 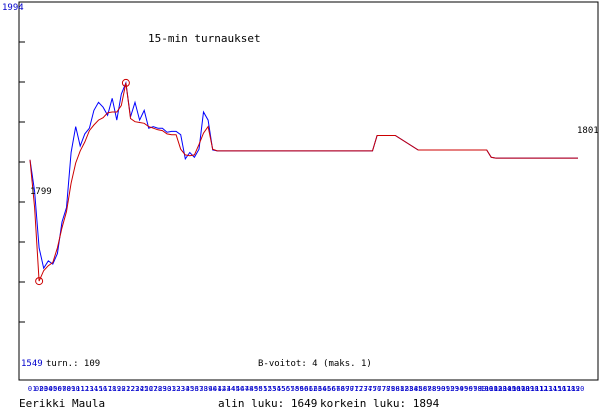 I want to click on x-tick-label: 11, so click(x=80, y=389).